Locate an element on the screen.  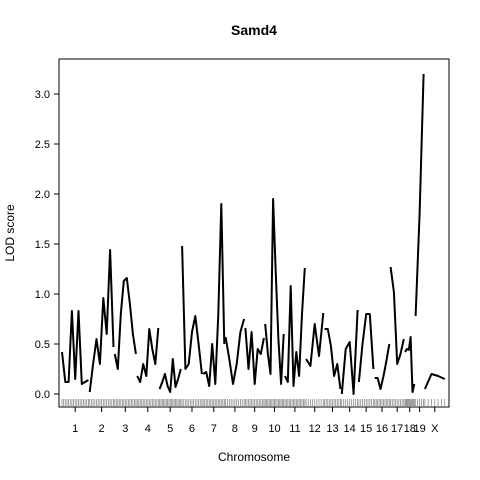
y-axis: 0.0 0.5 1.0 1.5 2.0 2.5 3.0 is located at coordinates (47, 245).